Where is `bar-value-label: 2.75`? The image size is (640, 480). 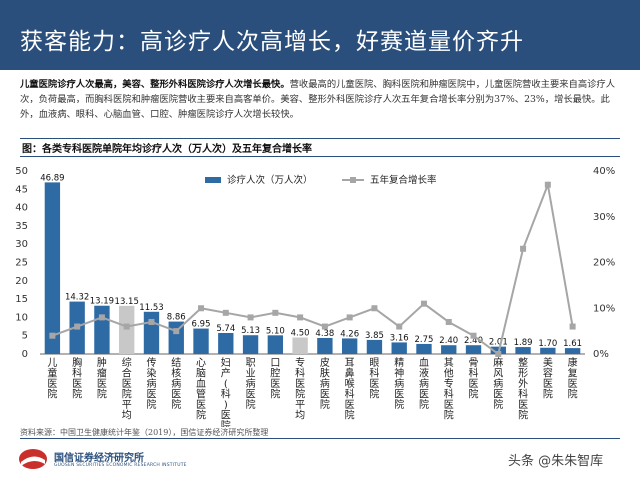 bar-value-label: 2.75 is located at coordinates (424, 340).